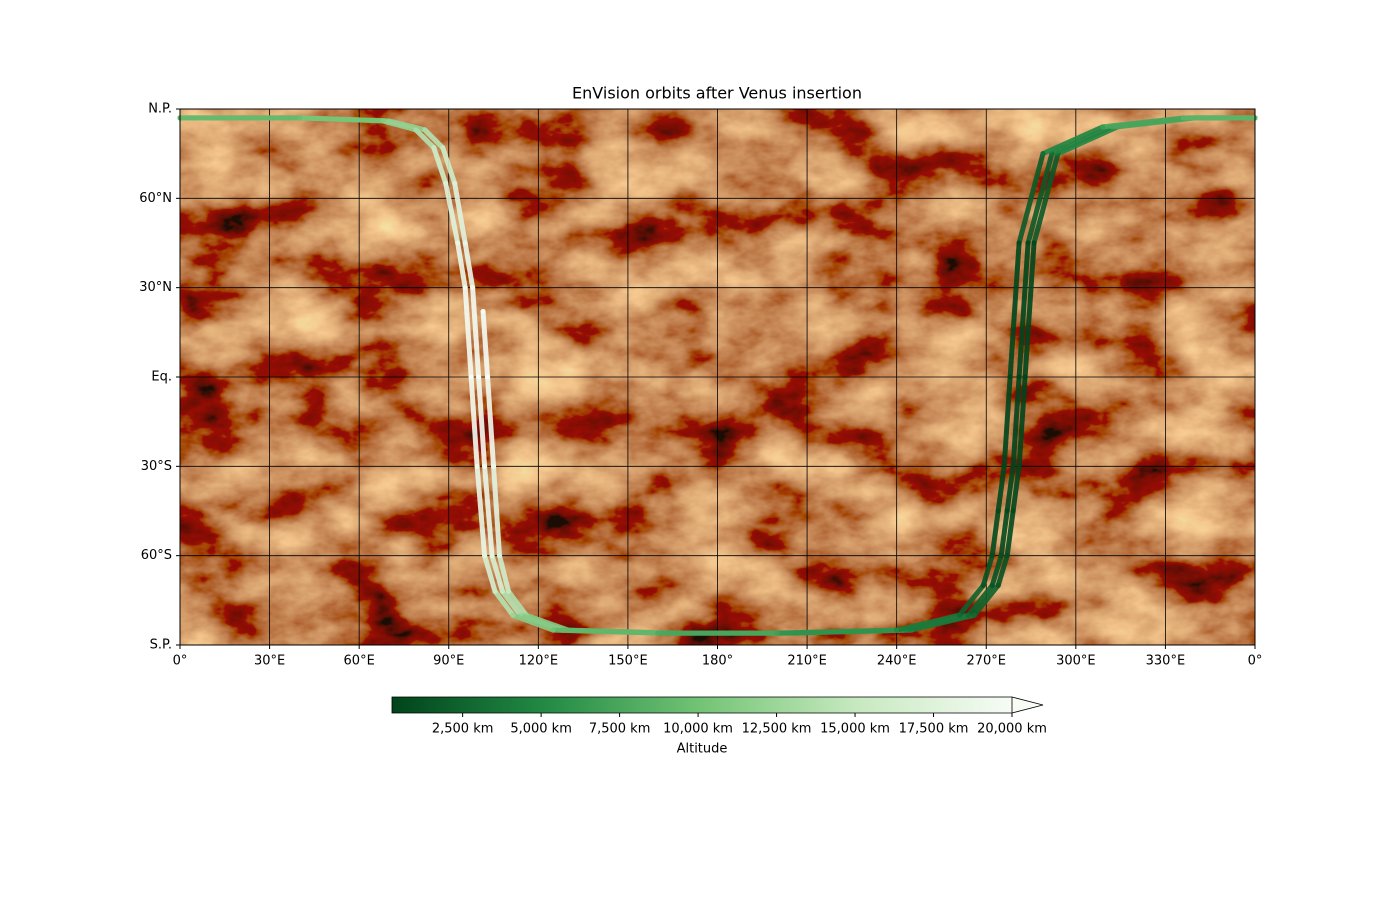  Describe the element at coordinates (934, 729) in the screenshot. I see `colorbar-tick-label: 17,500 km` at that location.